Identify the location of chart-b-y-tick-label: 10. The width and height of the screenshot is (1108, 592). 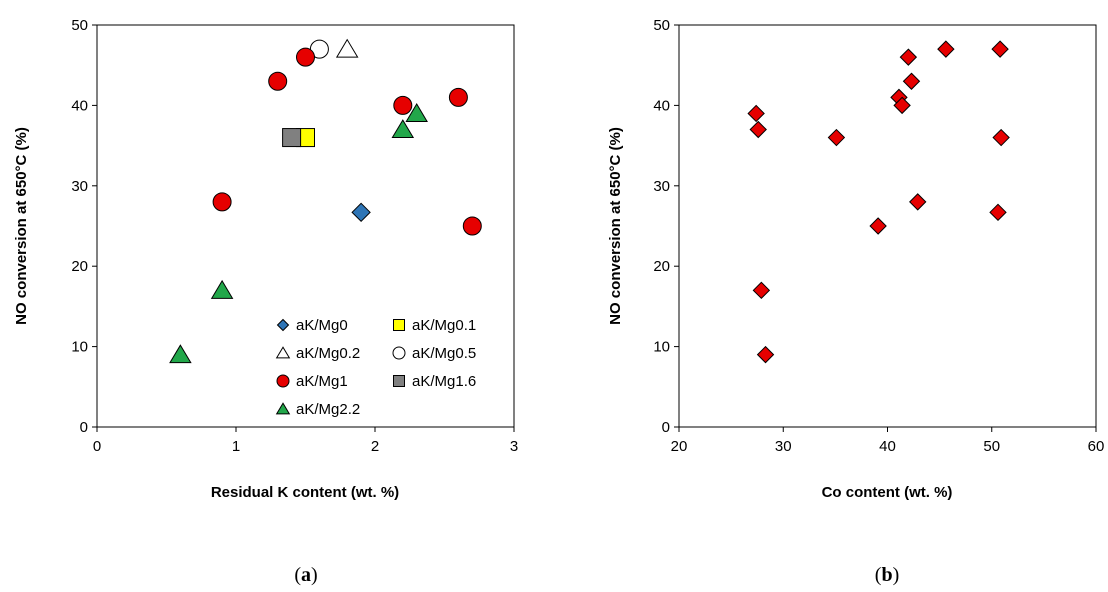
(661, 347).